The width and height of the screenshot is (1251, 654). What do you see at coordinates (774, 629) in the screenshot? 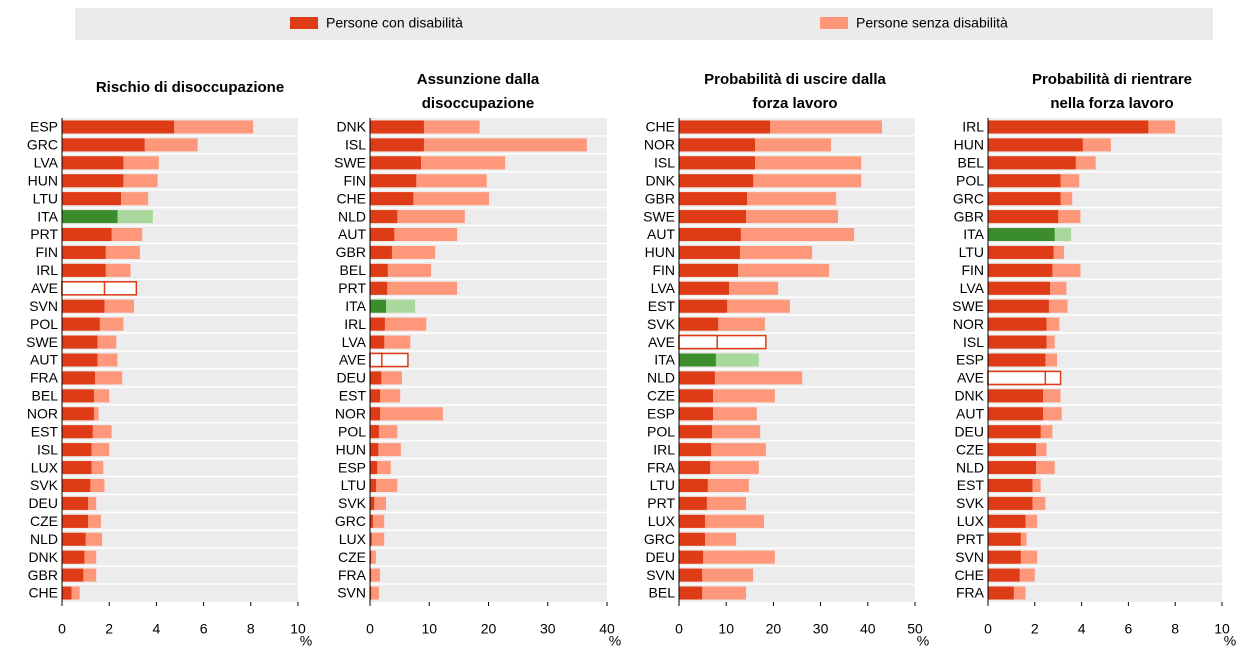
I see `x-tick-label: 20` at bounding box center [774, 629].